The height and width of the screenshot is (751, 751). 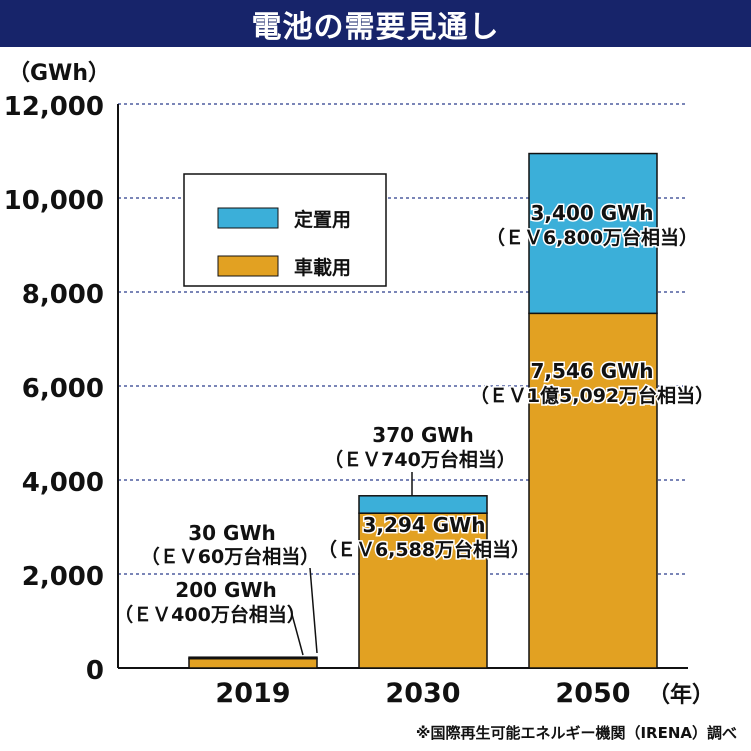 I want to click on legend-label-stationary: 定置用, so click(x=322, y=219).